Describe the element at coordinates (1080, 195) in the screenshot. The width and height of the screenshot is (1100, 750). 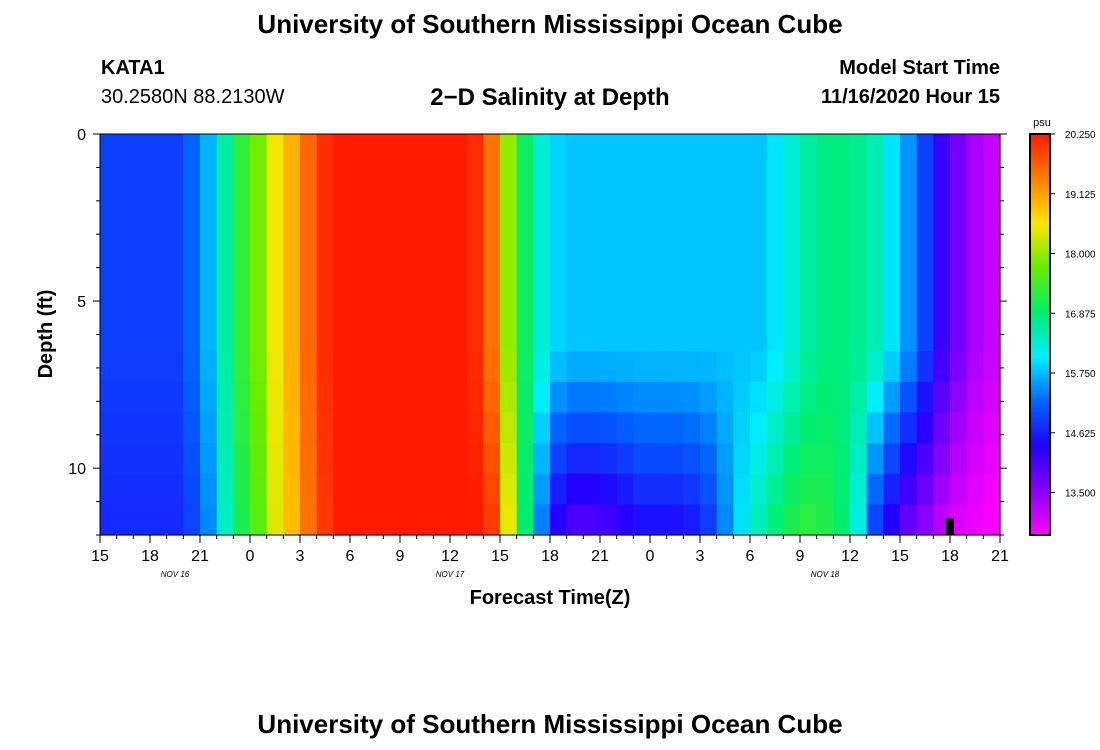
I see `colorbar-tick-label: 19.125` at that location.